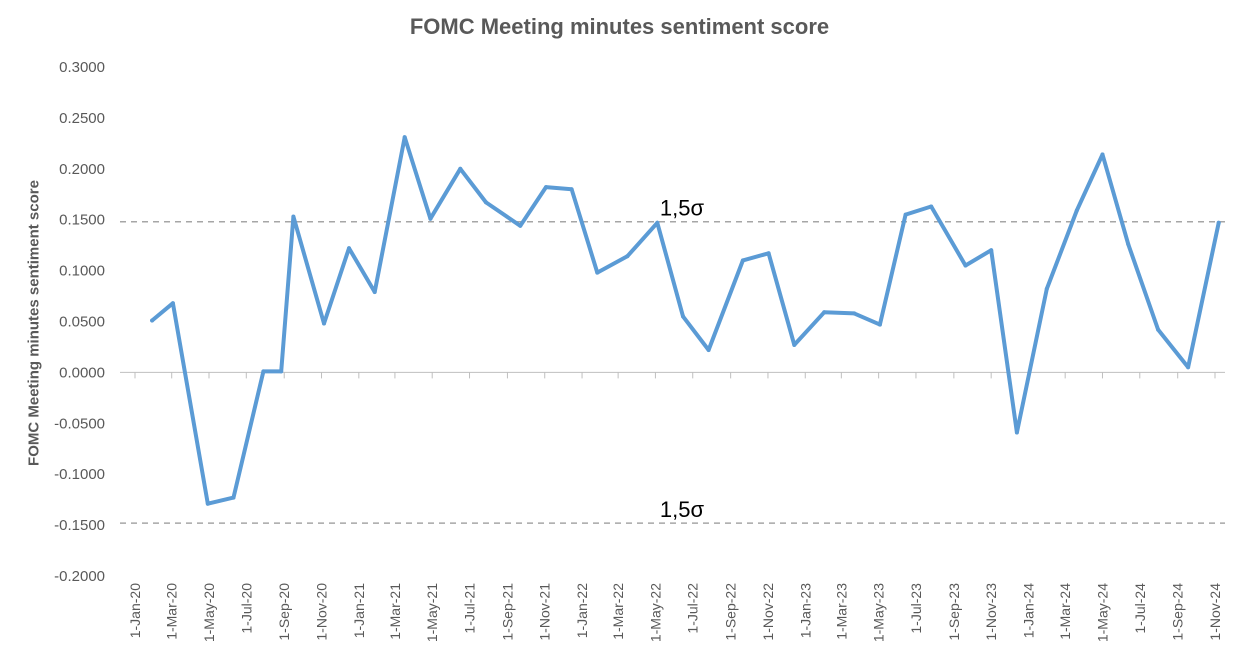 This screenshot has width=1239, height=670. I want to click on x-tick-label: 1-May-21, so click(432, 612).